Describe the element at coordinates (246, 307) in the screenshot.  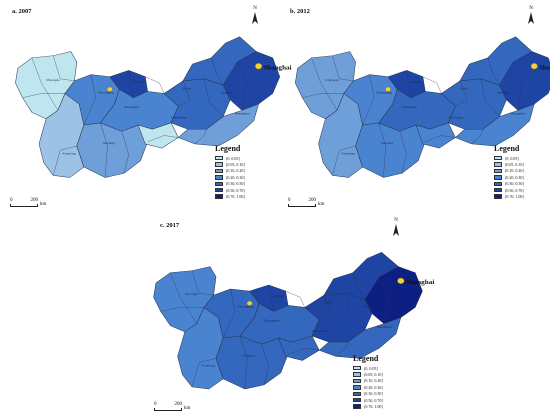
I see `city-label: Chongqing` at that location.